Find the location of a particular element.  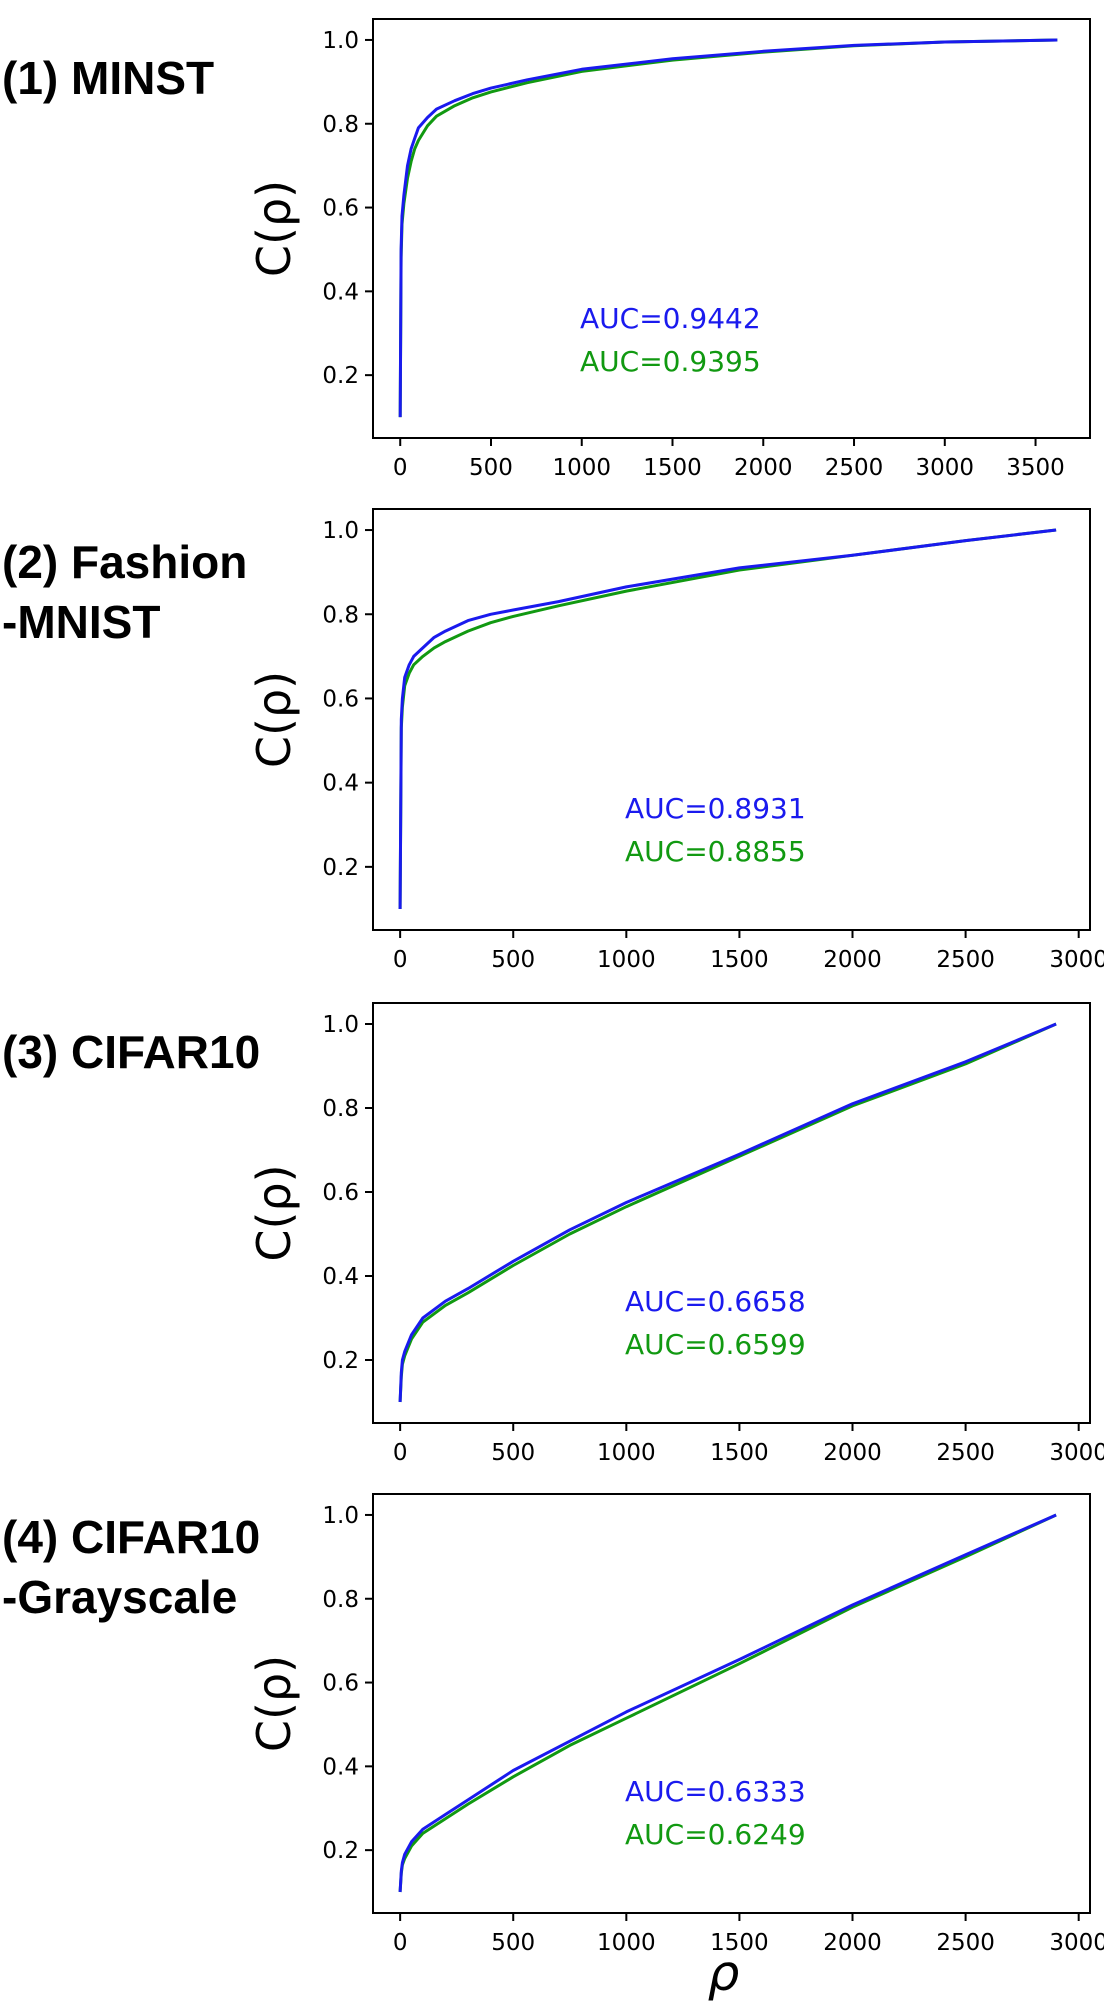

auc-label-b: AUC=0.6599 is located at coordinates (715, 1344).